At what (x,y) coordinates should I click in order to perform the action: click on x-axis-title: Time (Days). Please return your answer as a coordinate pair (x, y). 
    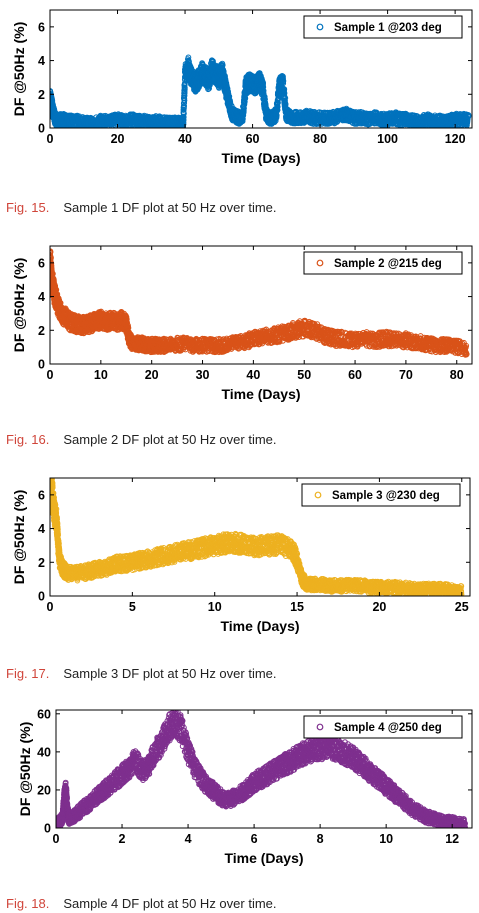
    Looking at the image, I should click on (260, 158).